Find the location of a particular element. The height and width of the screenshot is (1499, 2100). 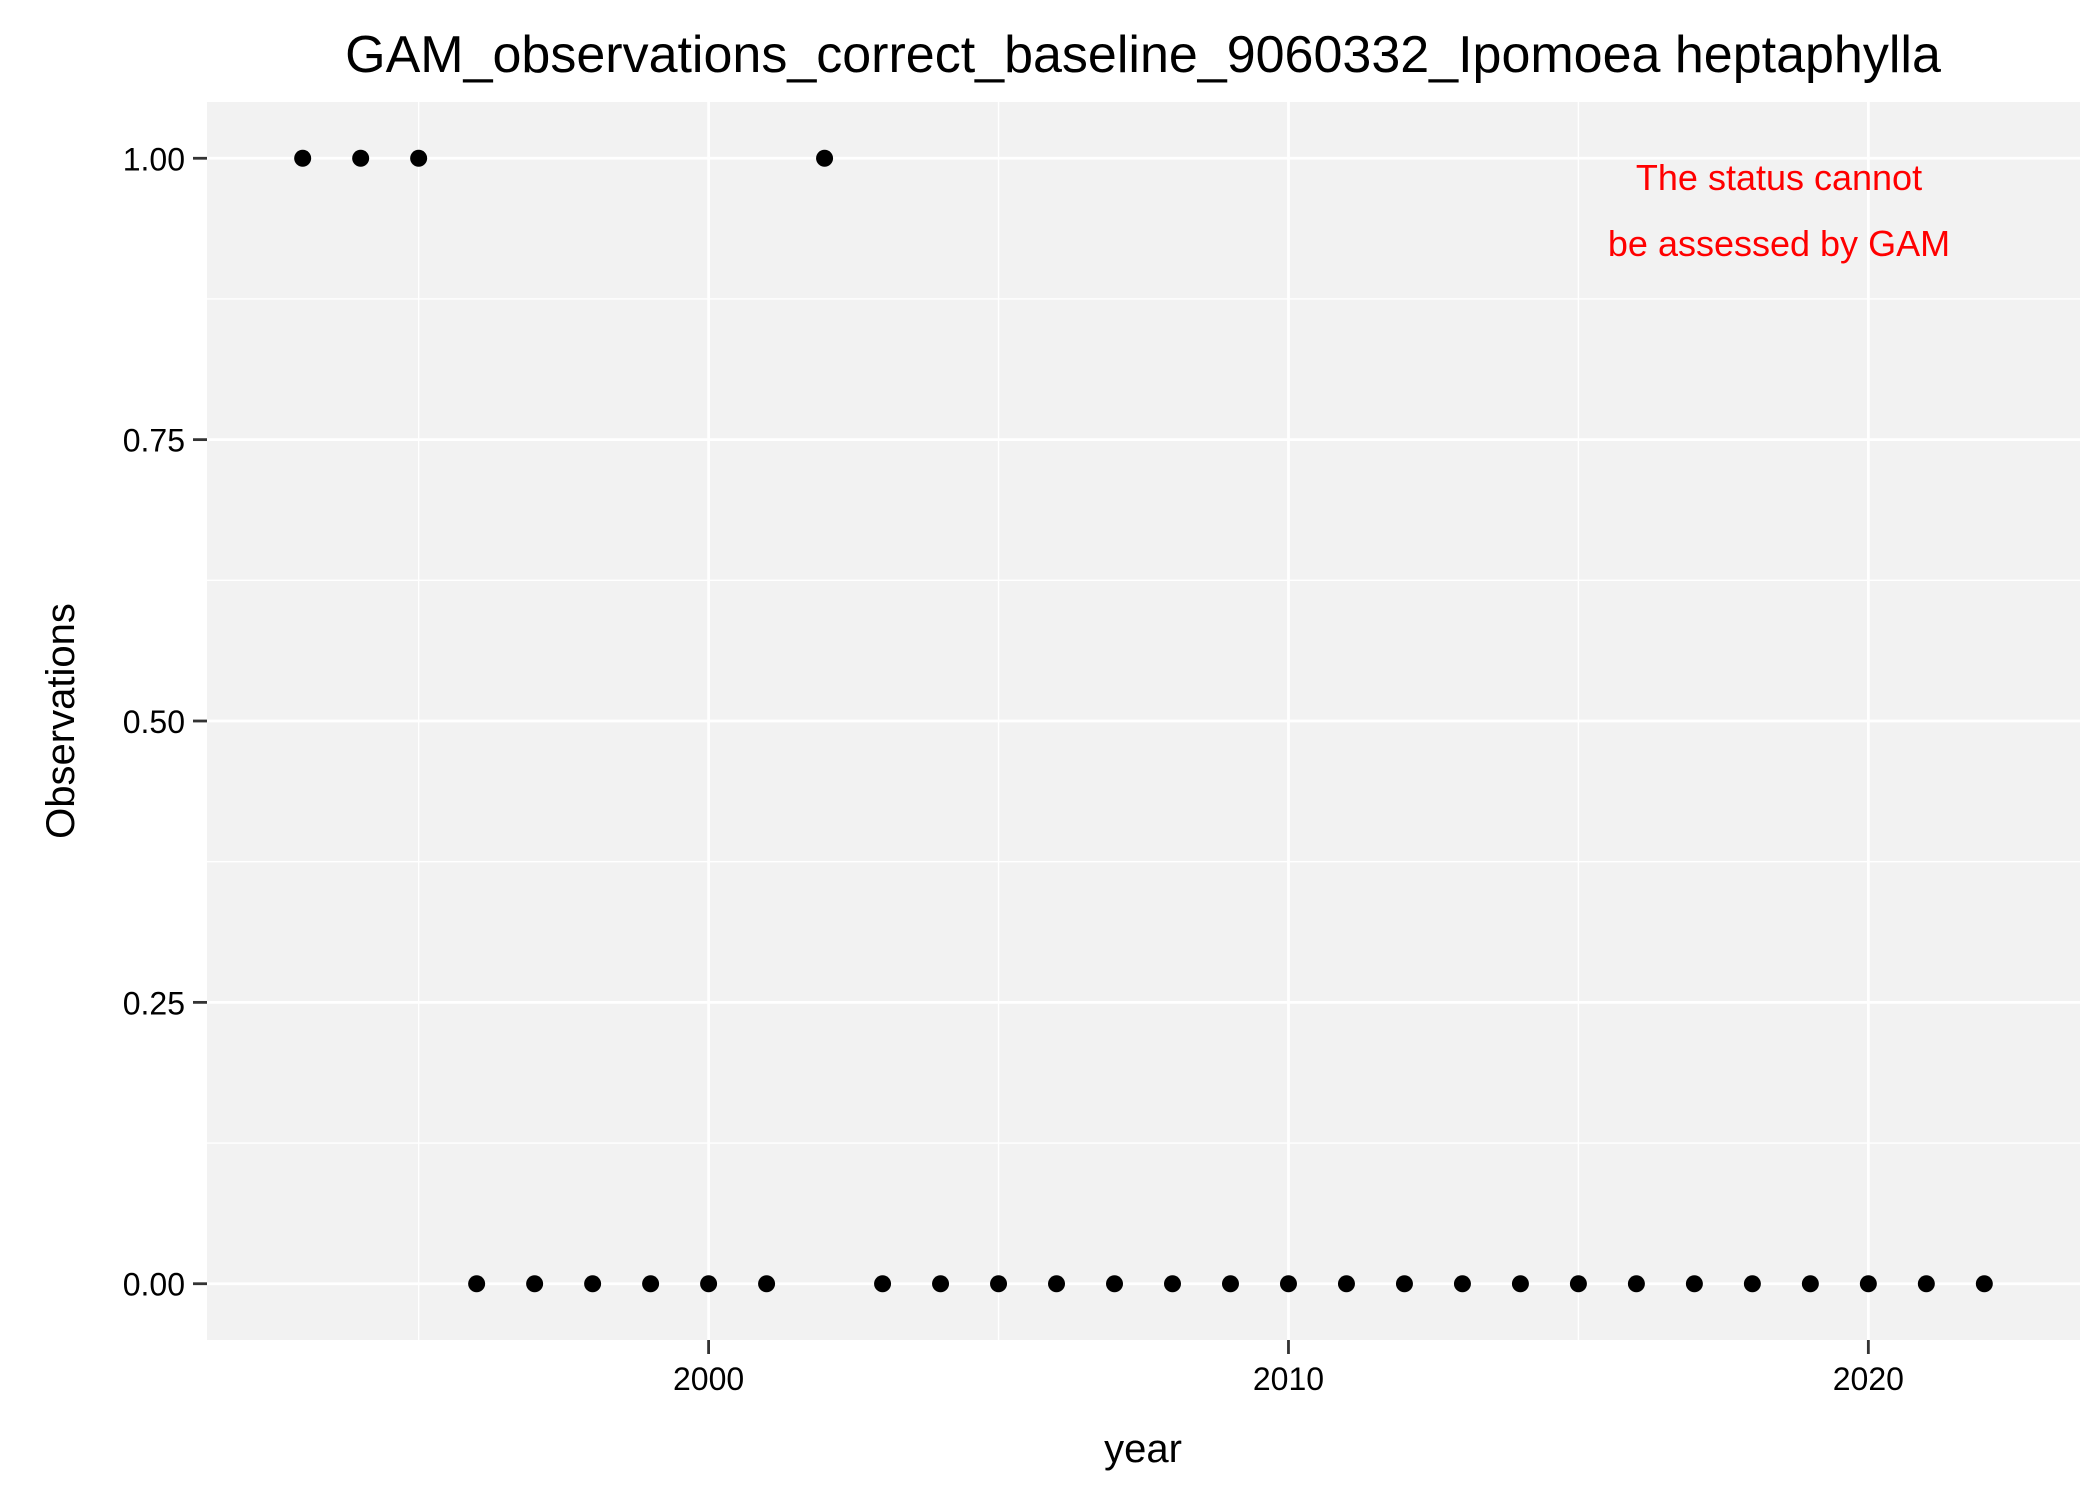

y-tick-label: 1.00 is located at coordinates (154, 159).